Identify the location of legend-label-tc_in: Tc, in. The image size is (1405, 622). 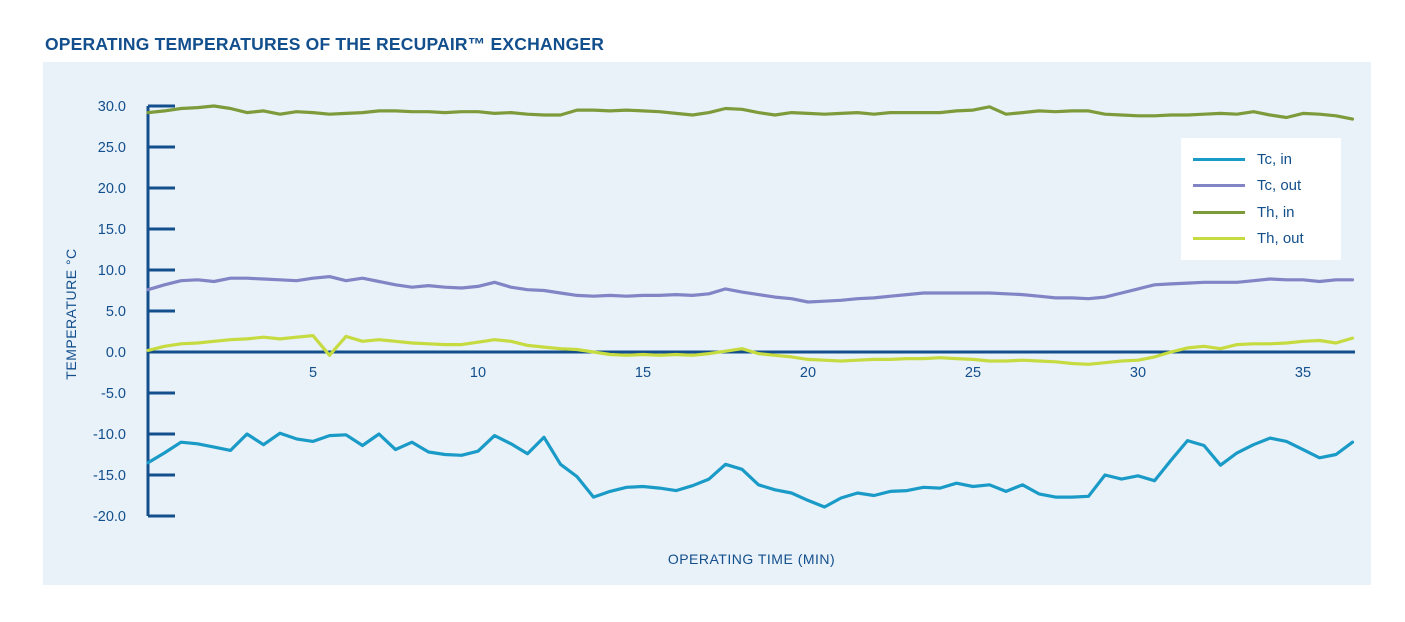
(1275, 159).